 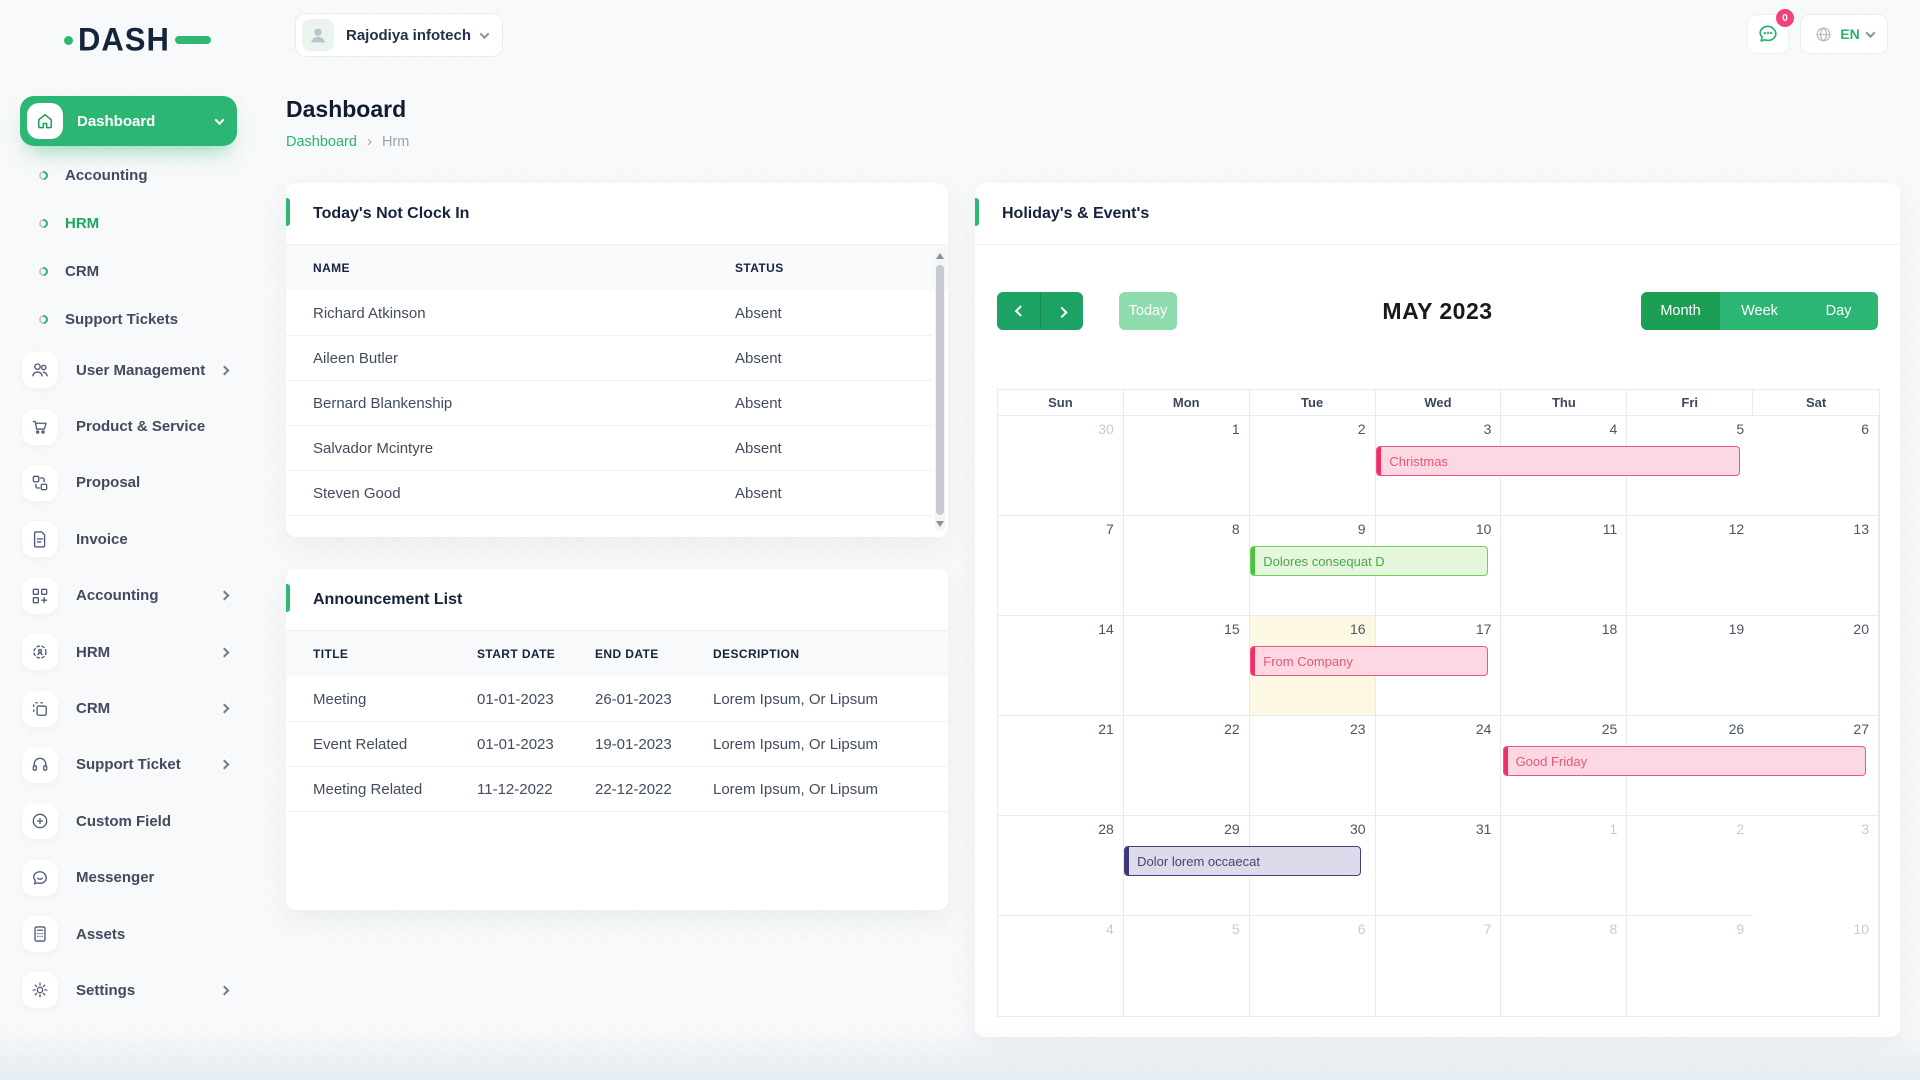 I want to click on calendar-event: Dolores consequat D, so click(x=1369, y=561).